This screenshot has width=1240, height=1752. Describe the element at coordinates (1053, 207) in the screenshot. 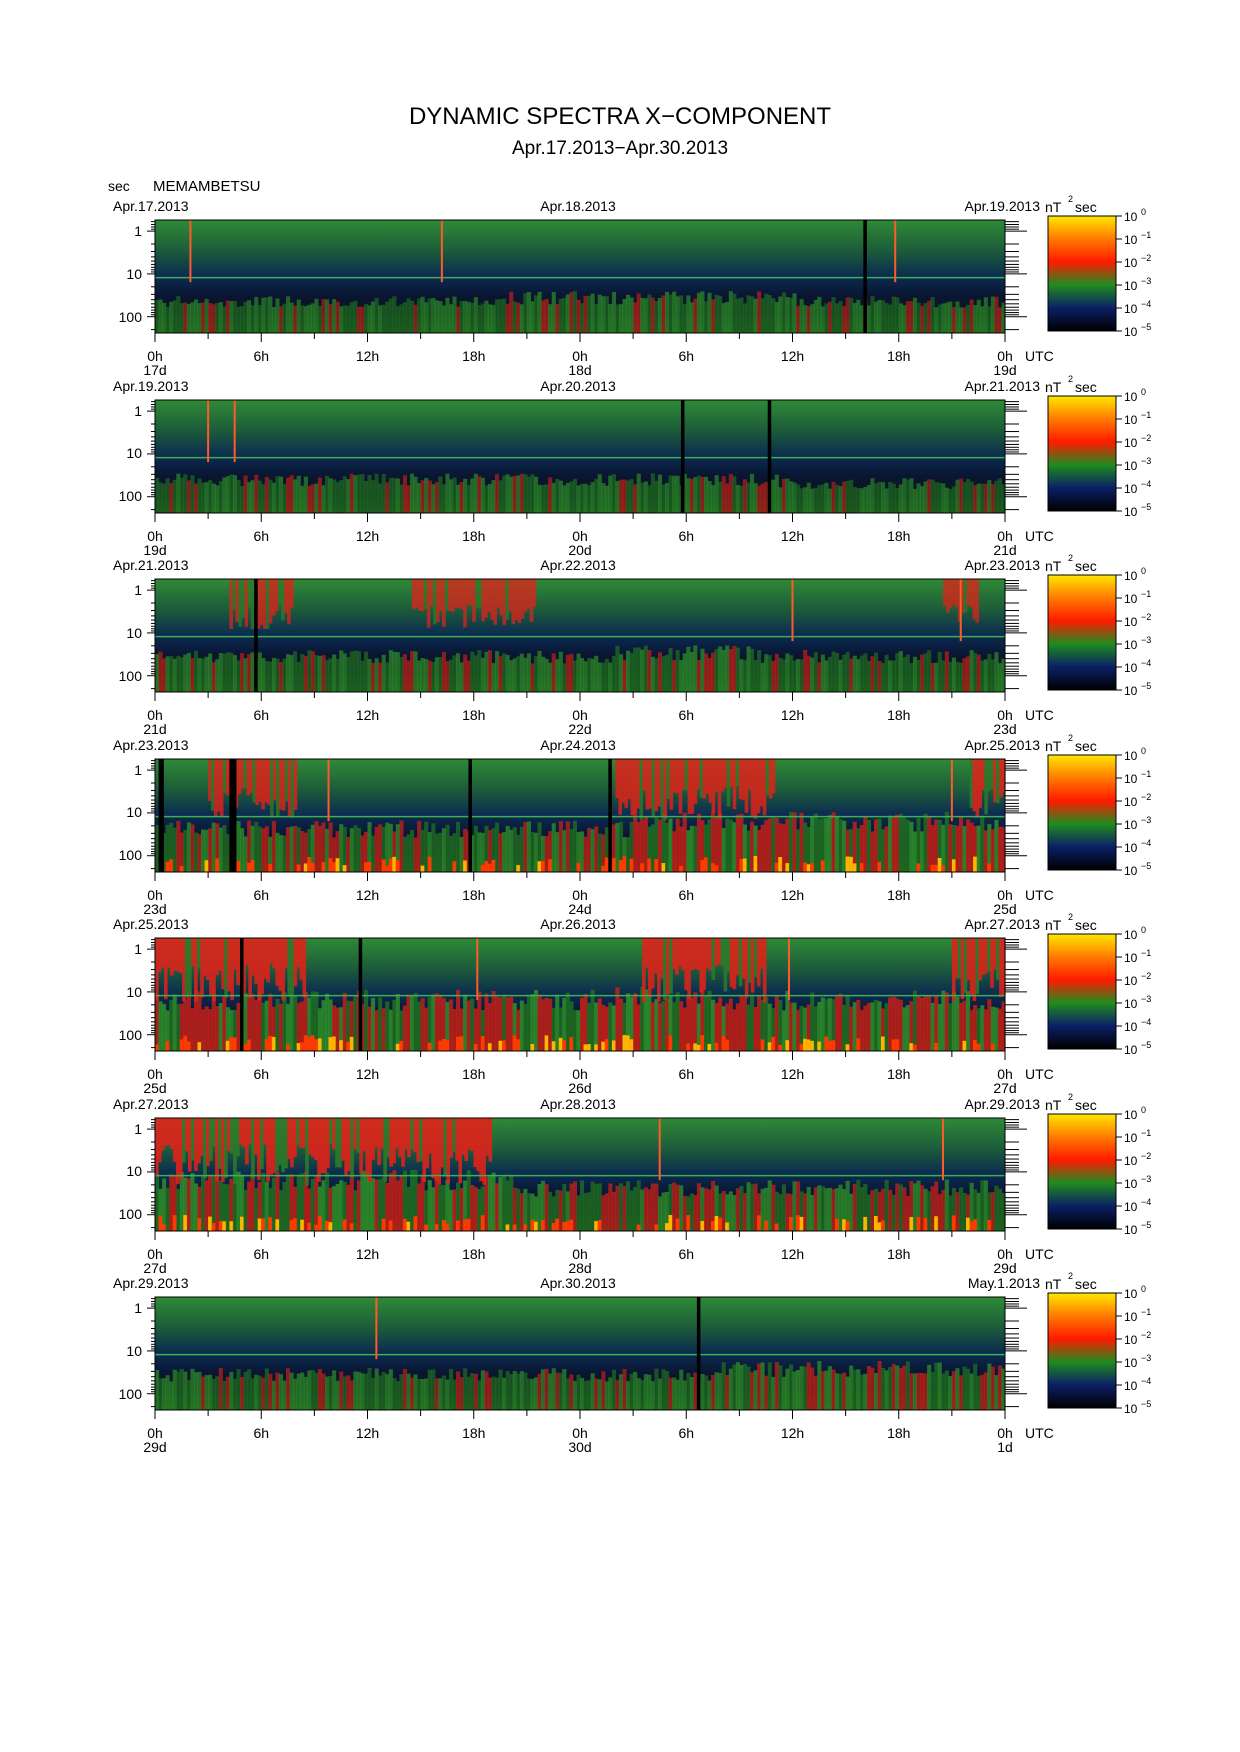

I see `colorbar-unit-label: nT` at that location.